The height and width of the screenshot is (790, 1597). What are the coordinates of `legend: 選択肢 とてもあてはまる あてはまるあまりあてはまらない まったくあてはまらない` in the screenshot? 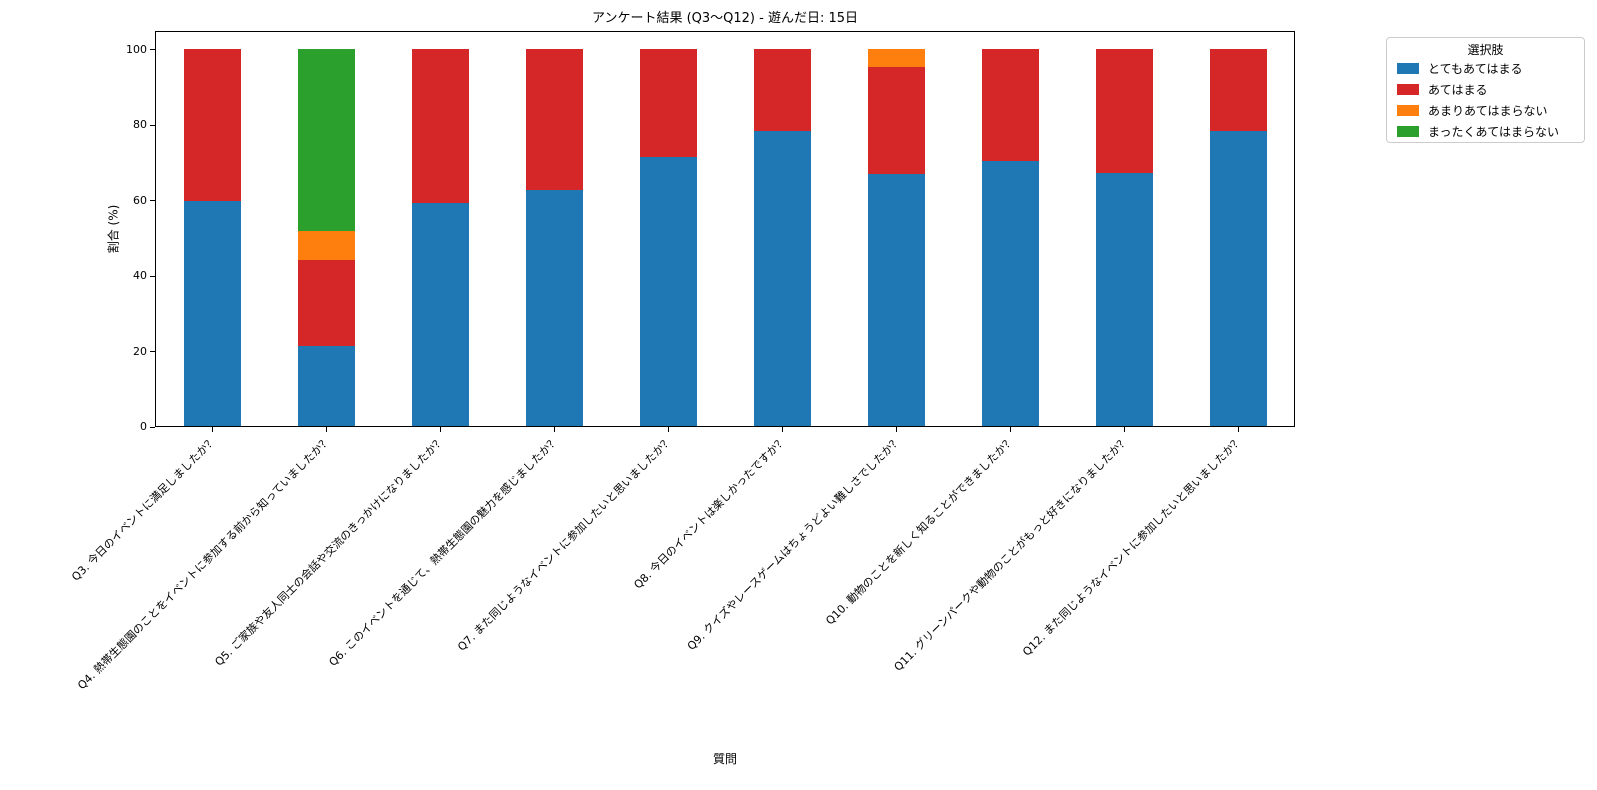 It's located at (1485, 90).